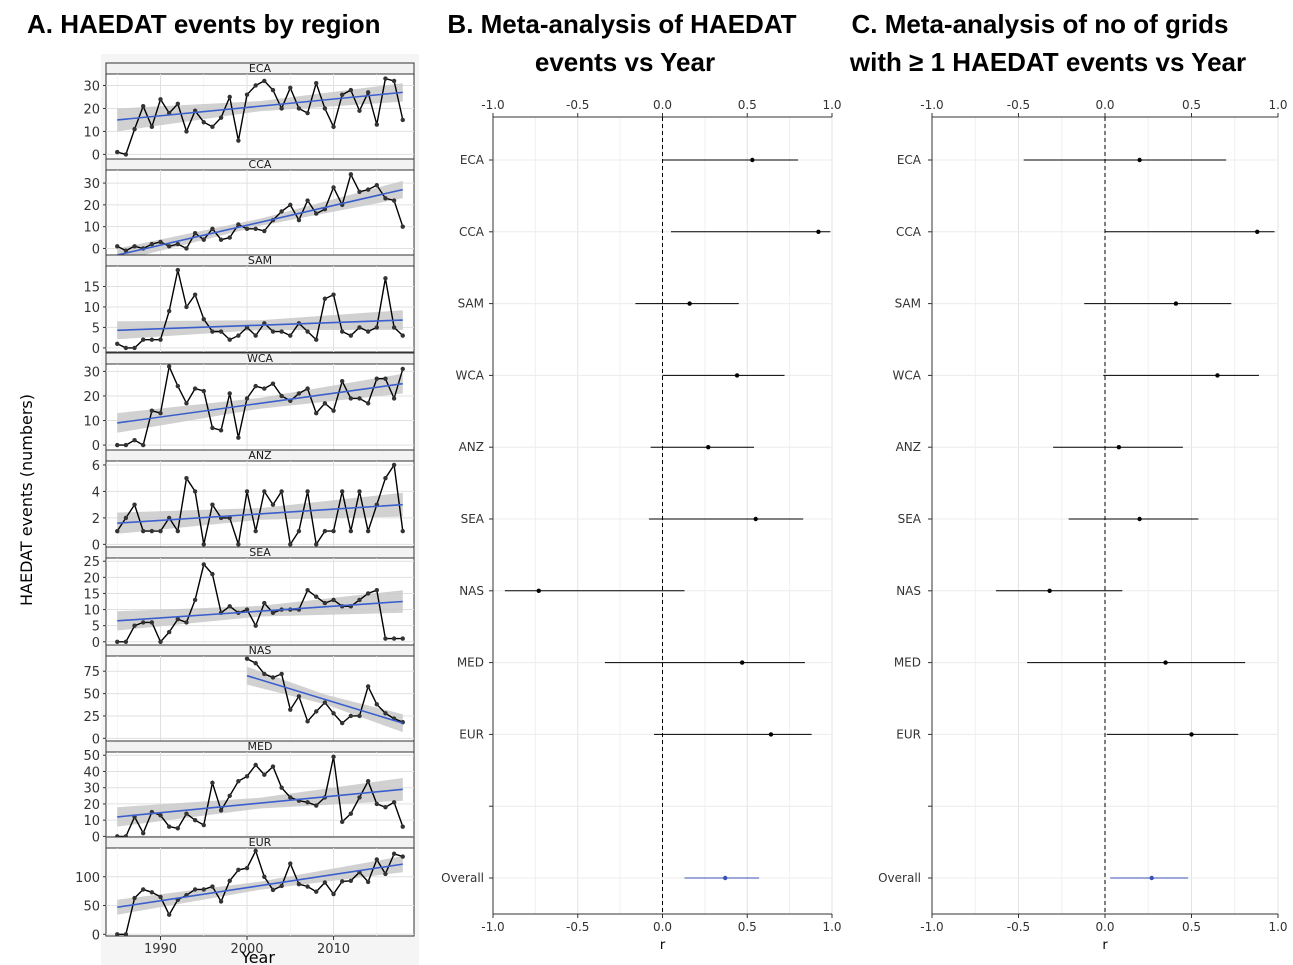 This screenshot has width=1293, height=965. Describe the element at coordinates (333, 949) in the screenshot. I see `x-tick-label: 2010` at that location.